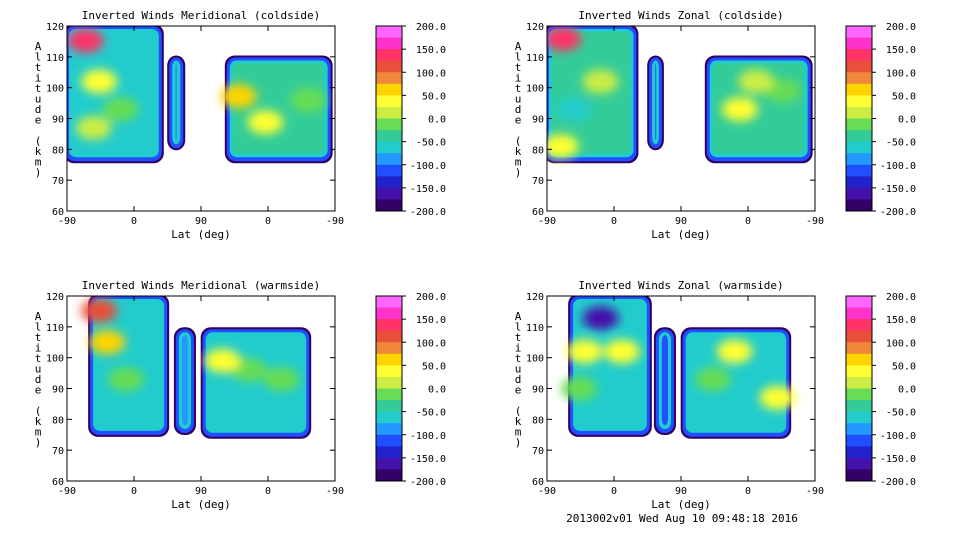 This screenshot has height=540, width=960. Describe the element at coordinates (680, 285) in the screenshot. I see `chart-title: Inverted Winds Zonal (warmside)` at that location.